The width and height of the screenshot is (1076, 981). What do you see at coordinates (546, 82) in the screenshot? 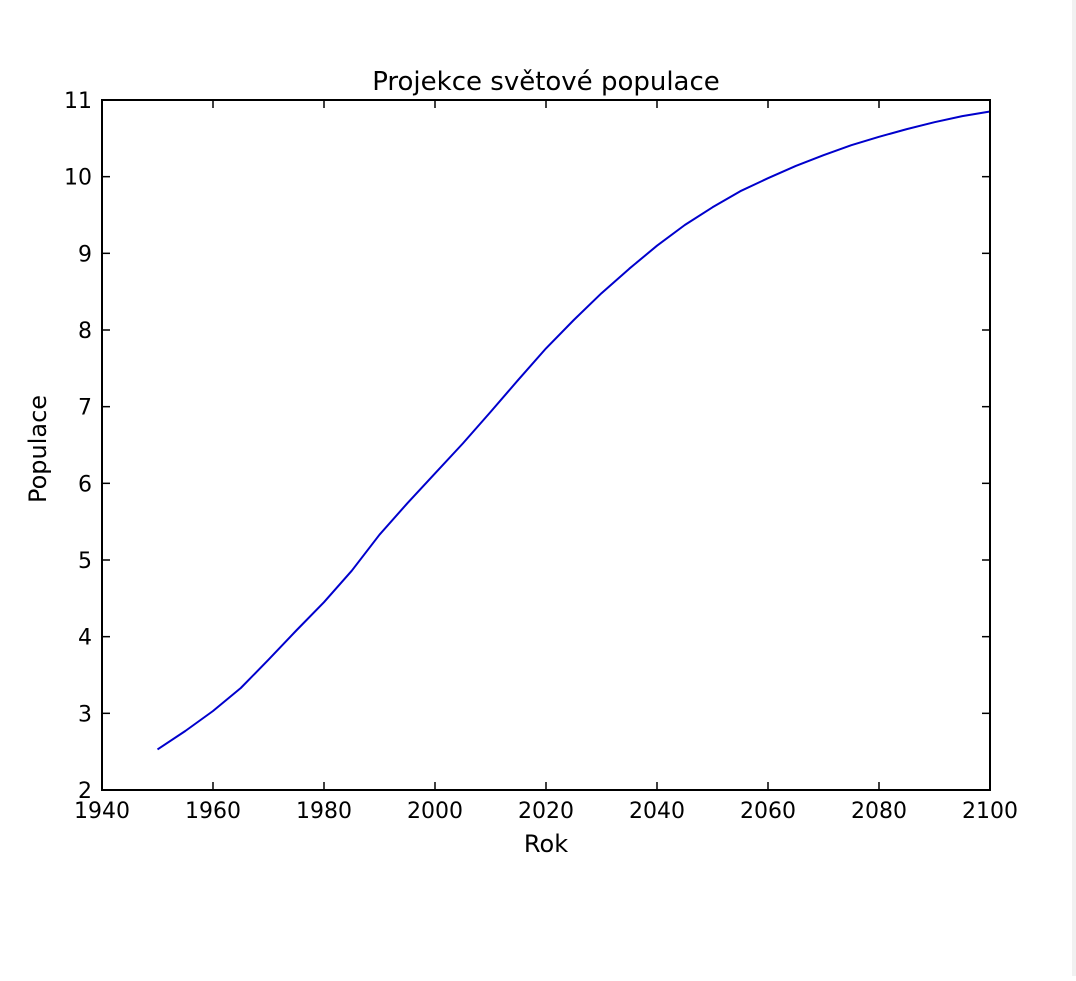
I see `chart-title: Projekce světové populace` at bounding box center [546, 82].